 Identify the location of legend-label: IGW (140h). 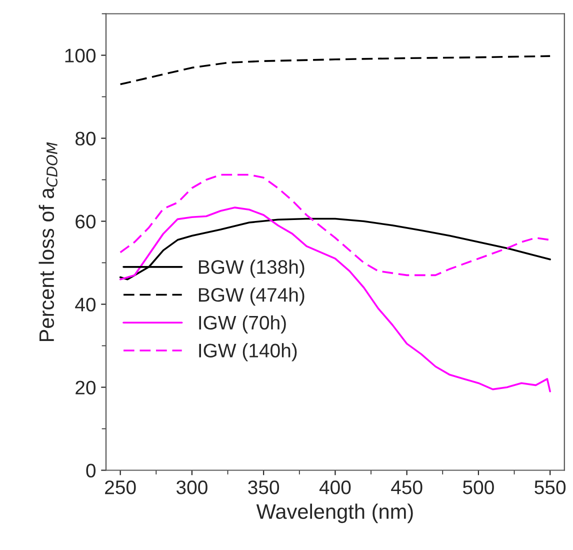
(248, 352).